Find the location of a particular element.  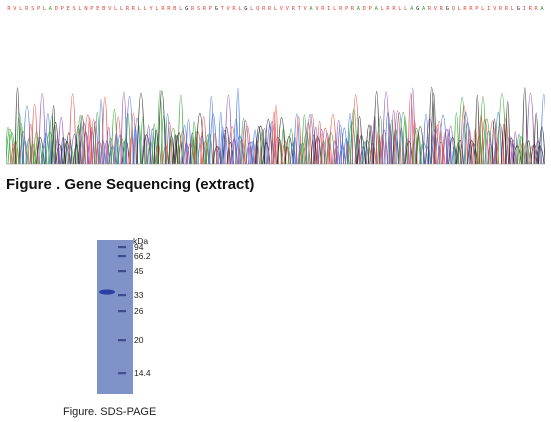

marker-band is located at coordinates (122, 256).